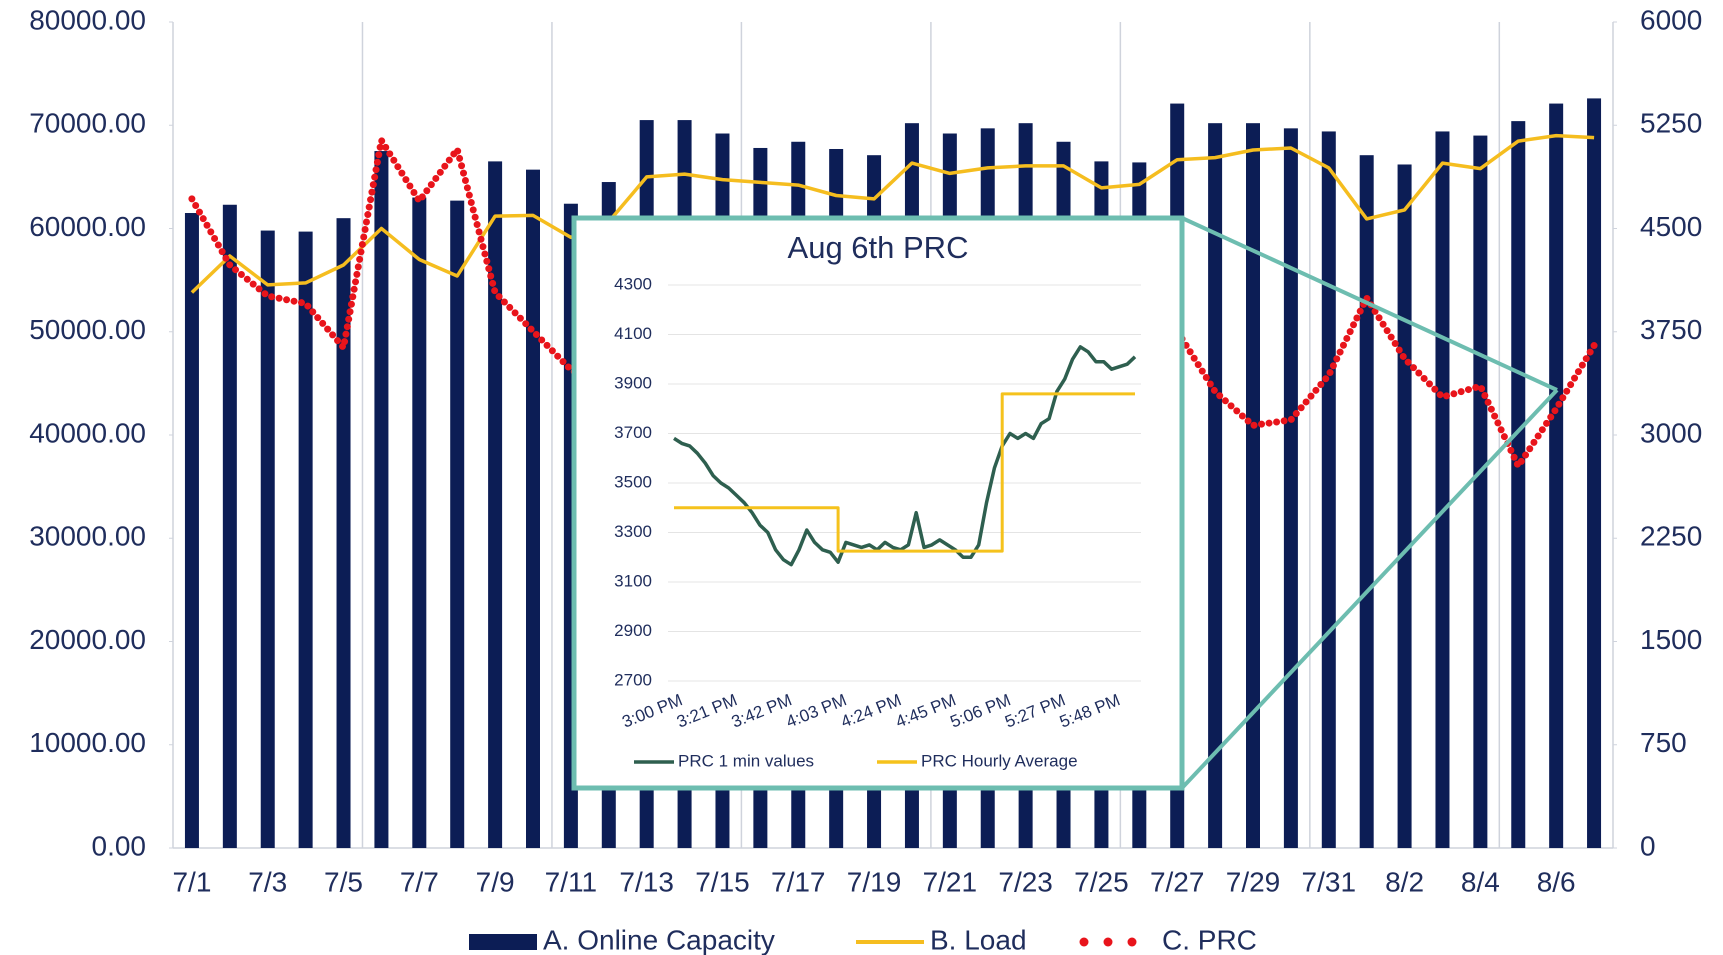 The height and width of the screenshot is (955, 1723). Describe the element at coordinates (659, 939) in the screenshot. I see `legend-label: A. Online Capacity` at that location.